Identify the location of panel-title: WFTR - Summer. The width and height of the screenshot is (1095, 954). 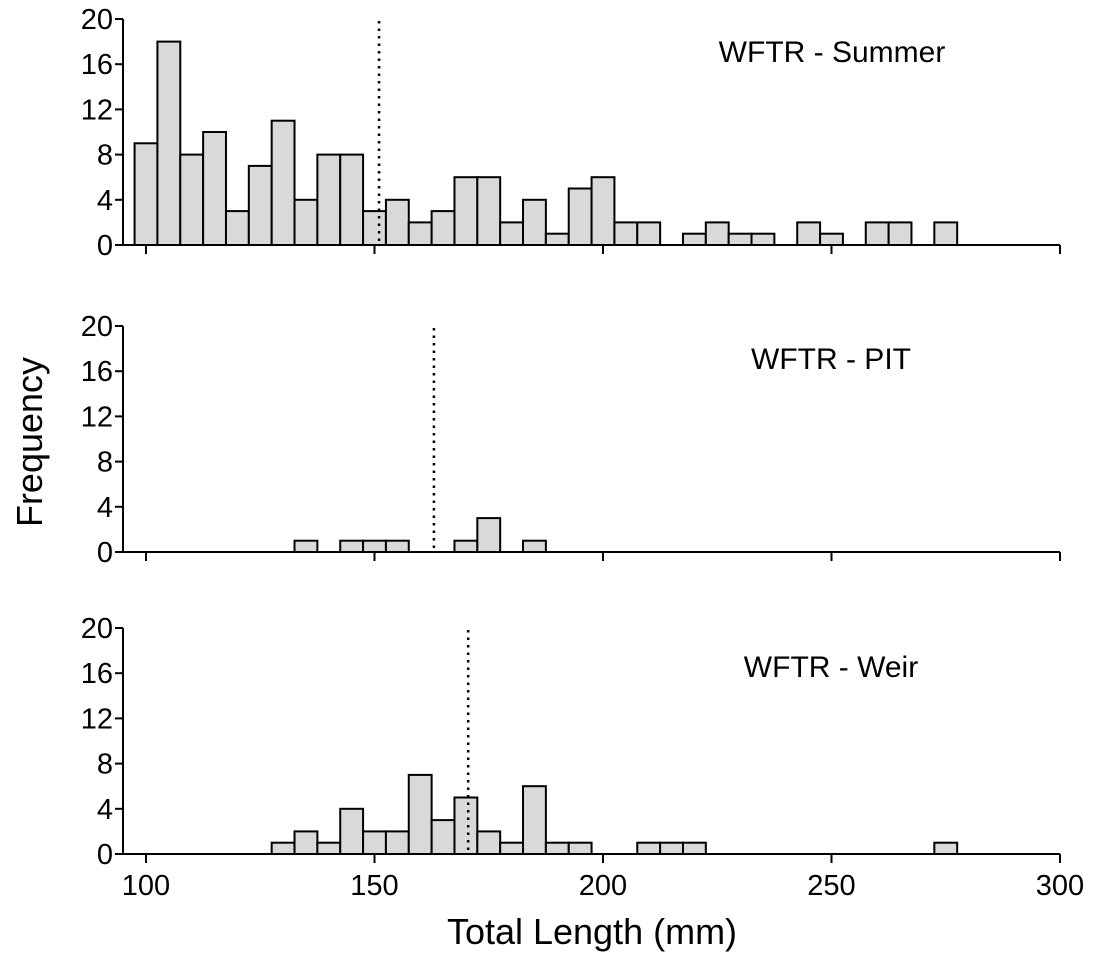
(832, 52).